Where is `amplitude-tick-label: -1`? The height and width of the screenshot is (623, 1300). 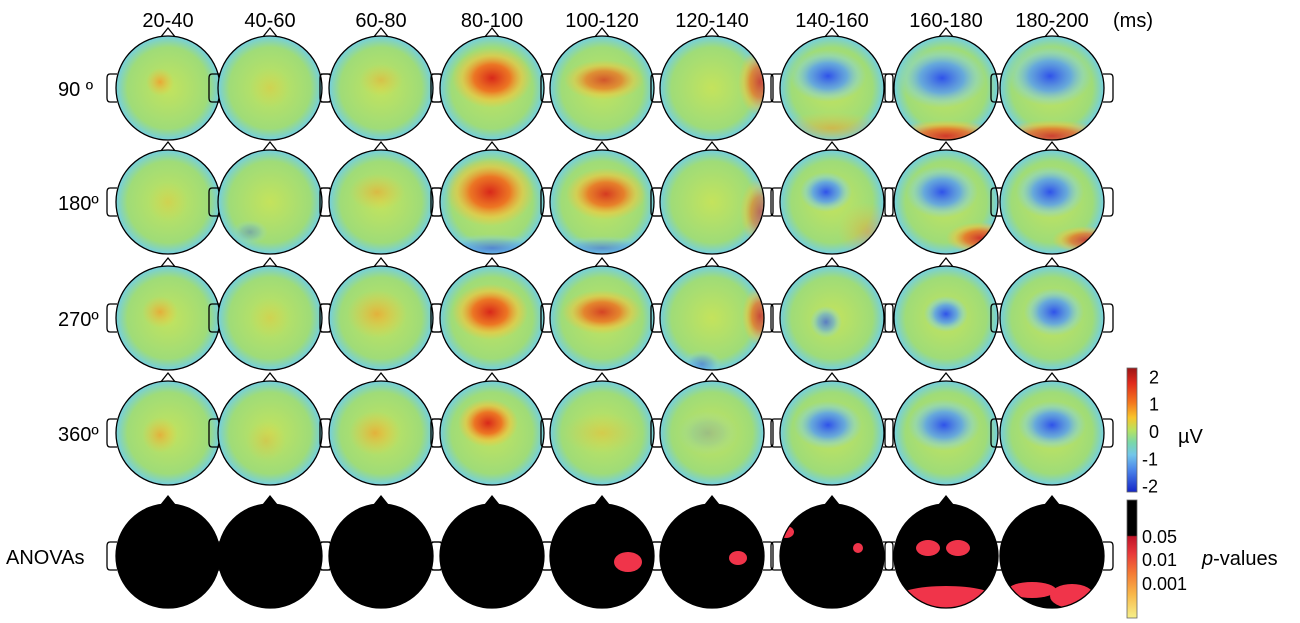
amplitude-tick-label: -1 is located at coordinates (1150, 459).